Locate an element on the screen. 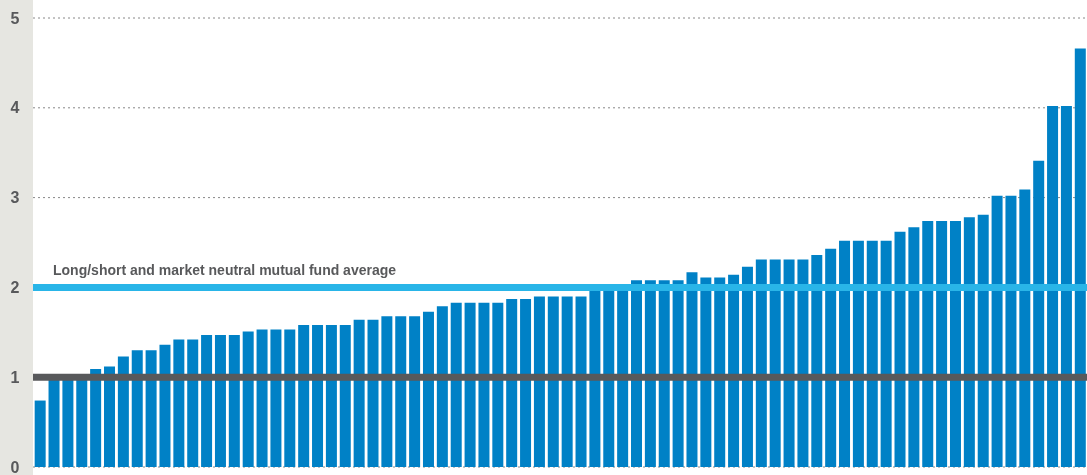  y-tick-label: 5 is located at coordinates (15, 18).